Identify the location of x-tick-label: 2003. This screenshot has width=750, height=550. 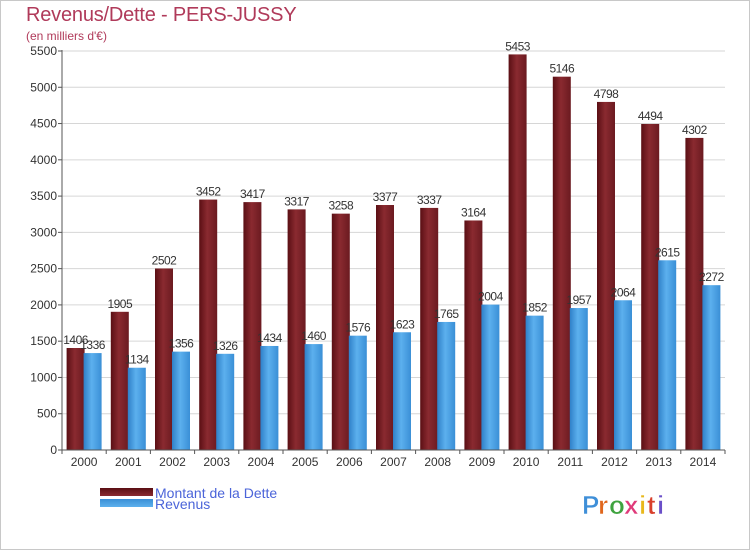
(216, 462).